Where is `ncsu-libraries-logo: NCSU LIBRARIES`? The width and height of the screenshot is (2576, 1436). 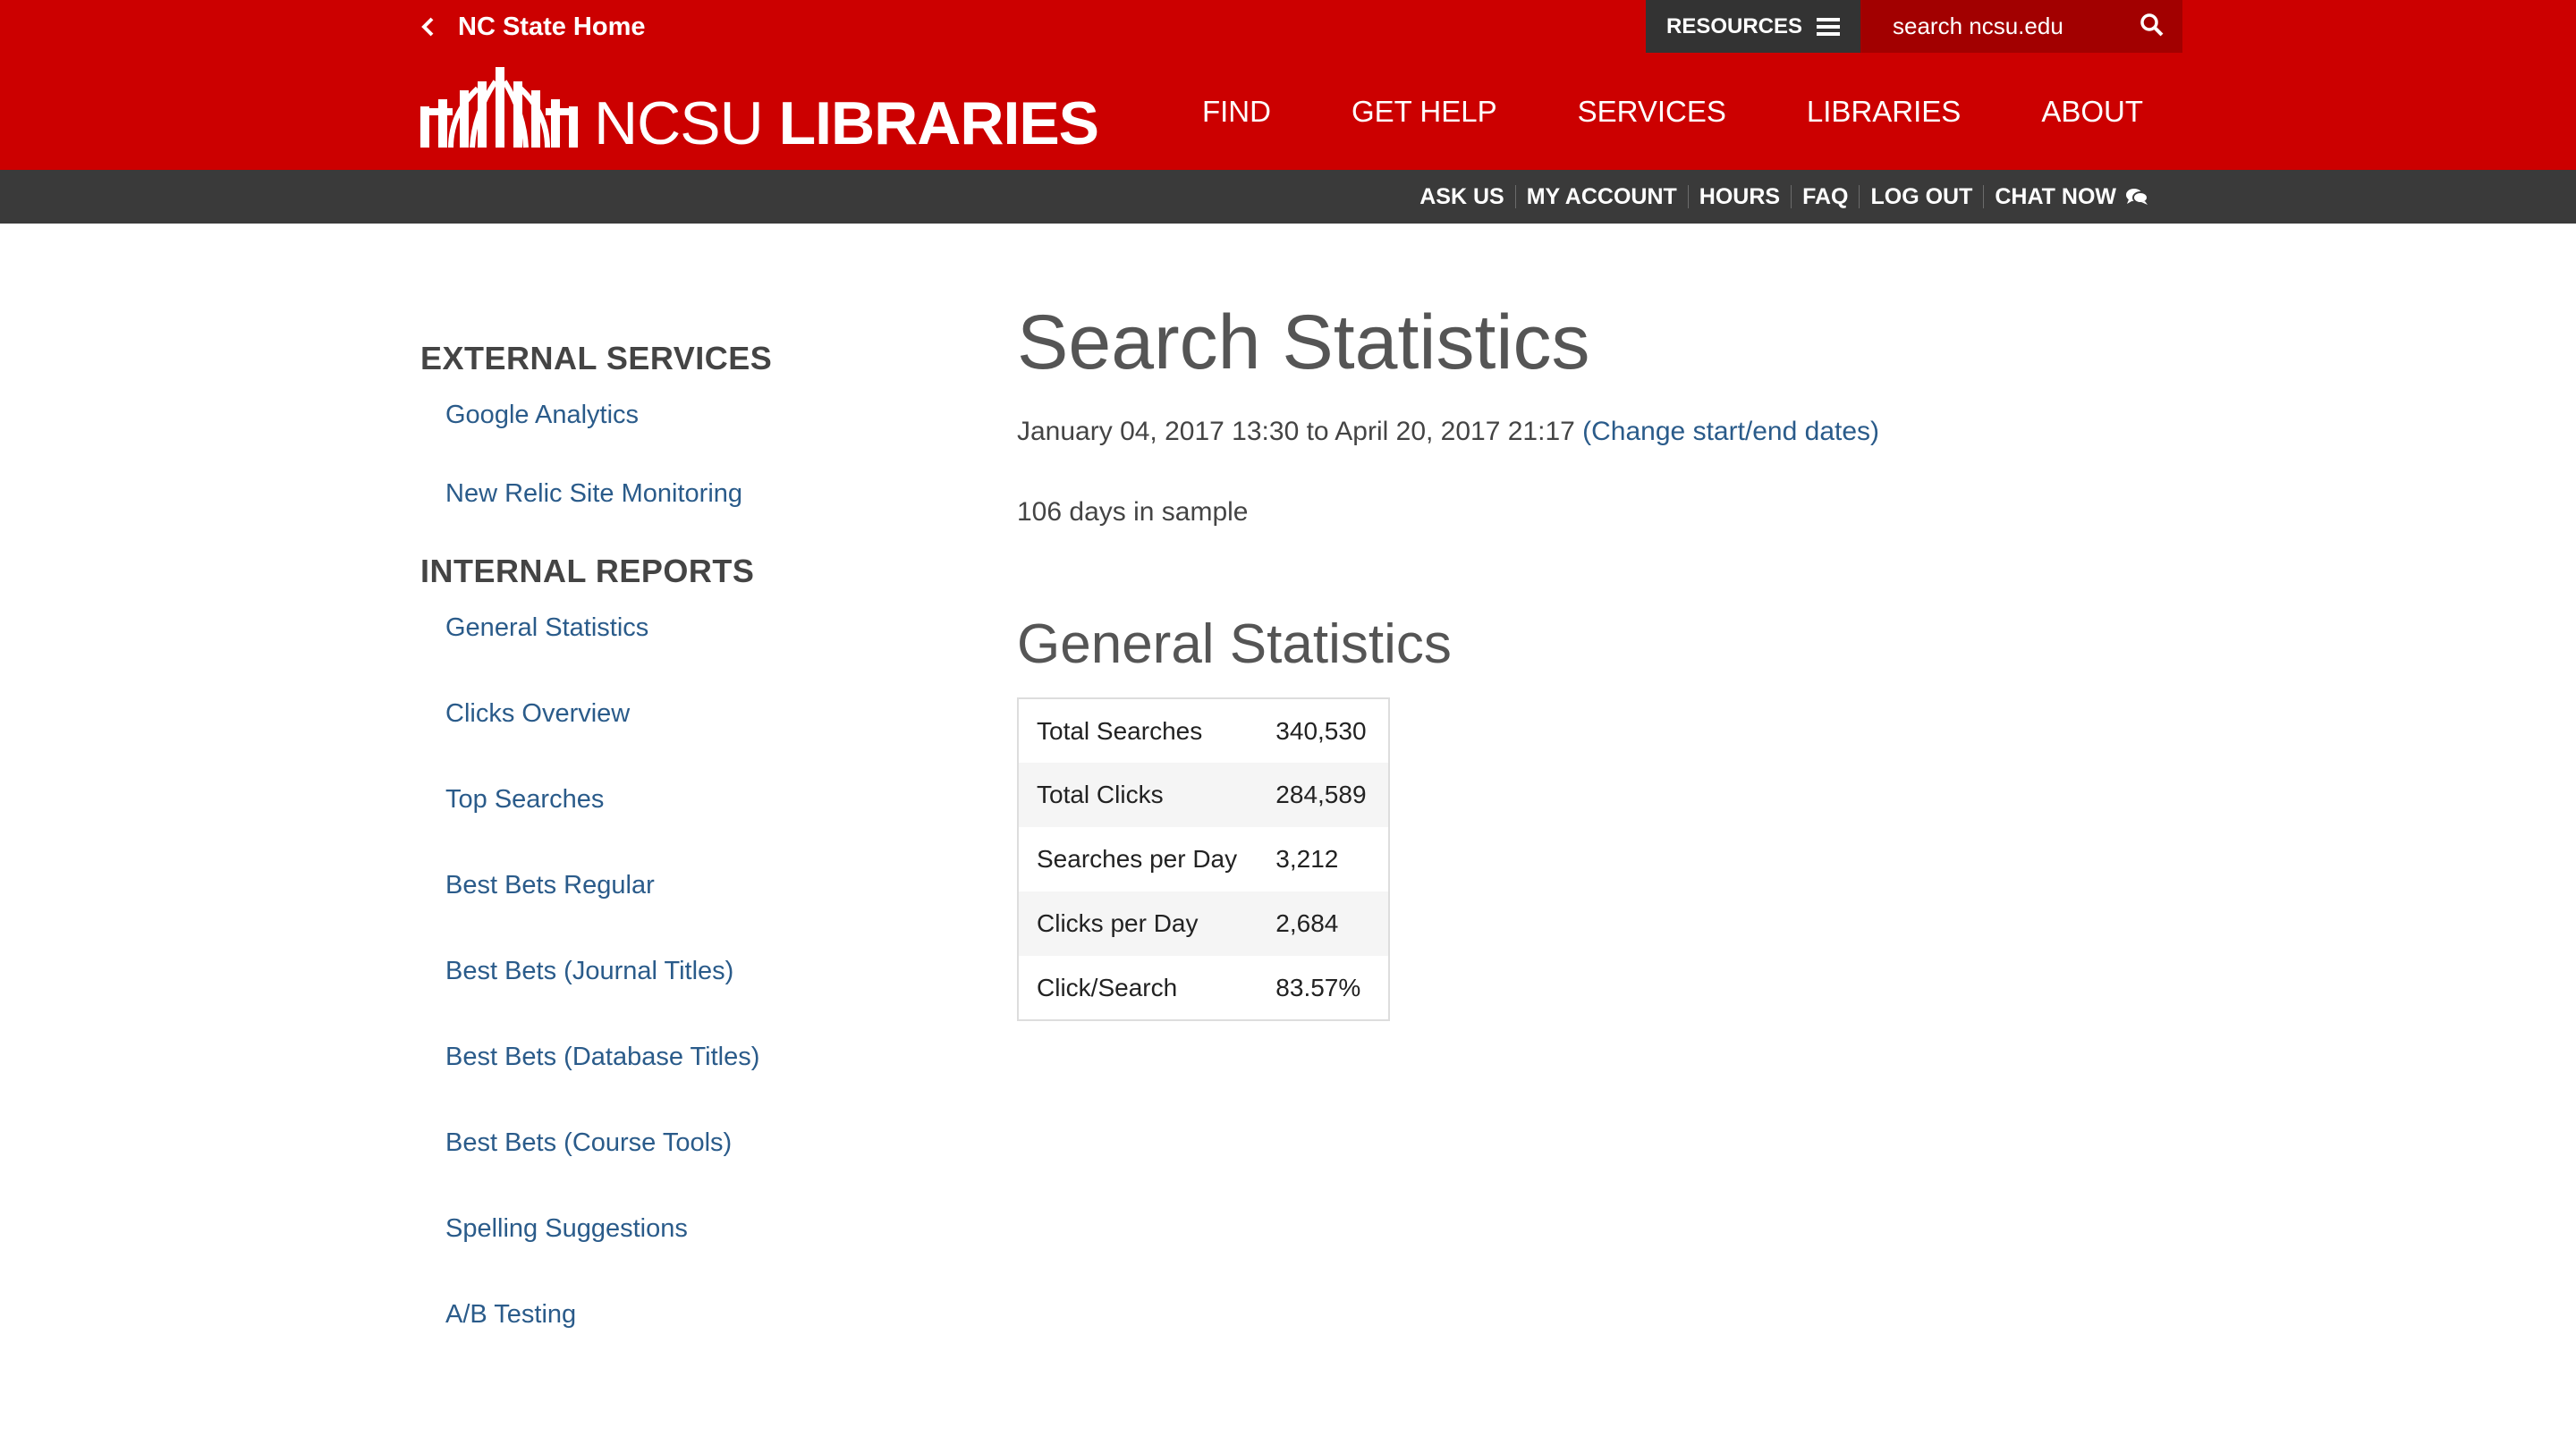 ncsu-libraries-logo: NCSU LIBRARIES is located at coordinates (759, 112).